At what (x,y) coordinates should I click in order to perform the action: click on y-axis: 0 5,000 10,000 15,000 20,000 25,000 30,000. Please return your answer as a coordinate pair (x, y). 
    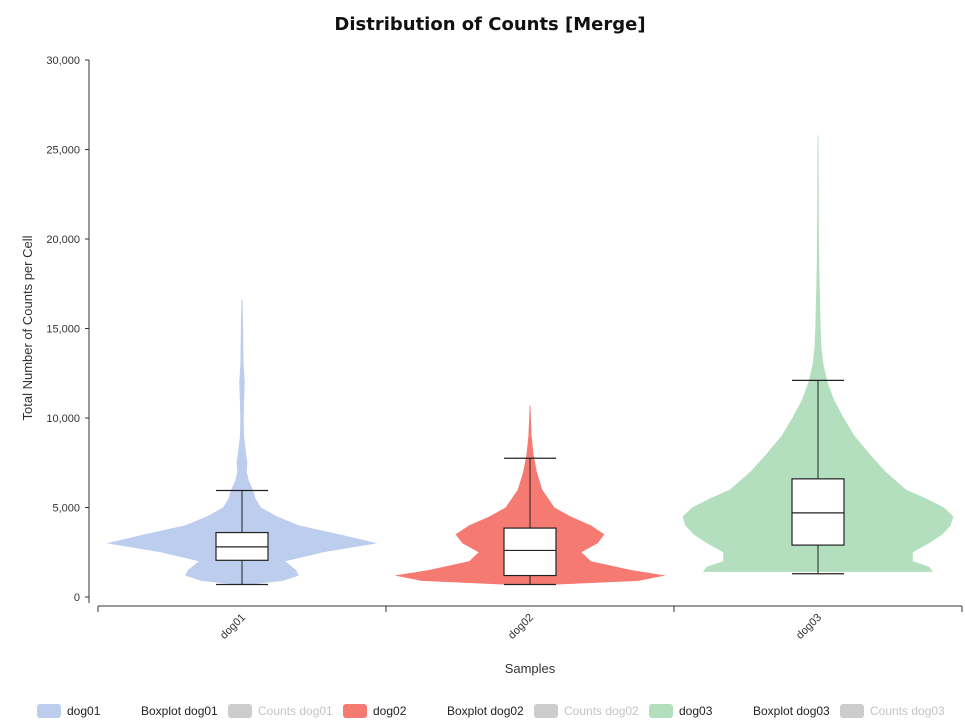
    Looking at the image, I should click on (68, 329).